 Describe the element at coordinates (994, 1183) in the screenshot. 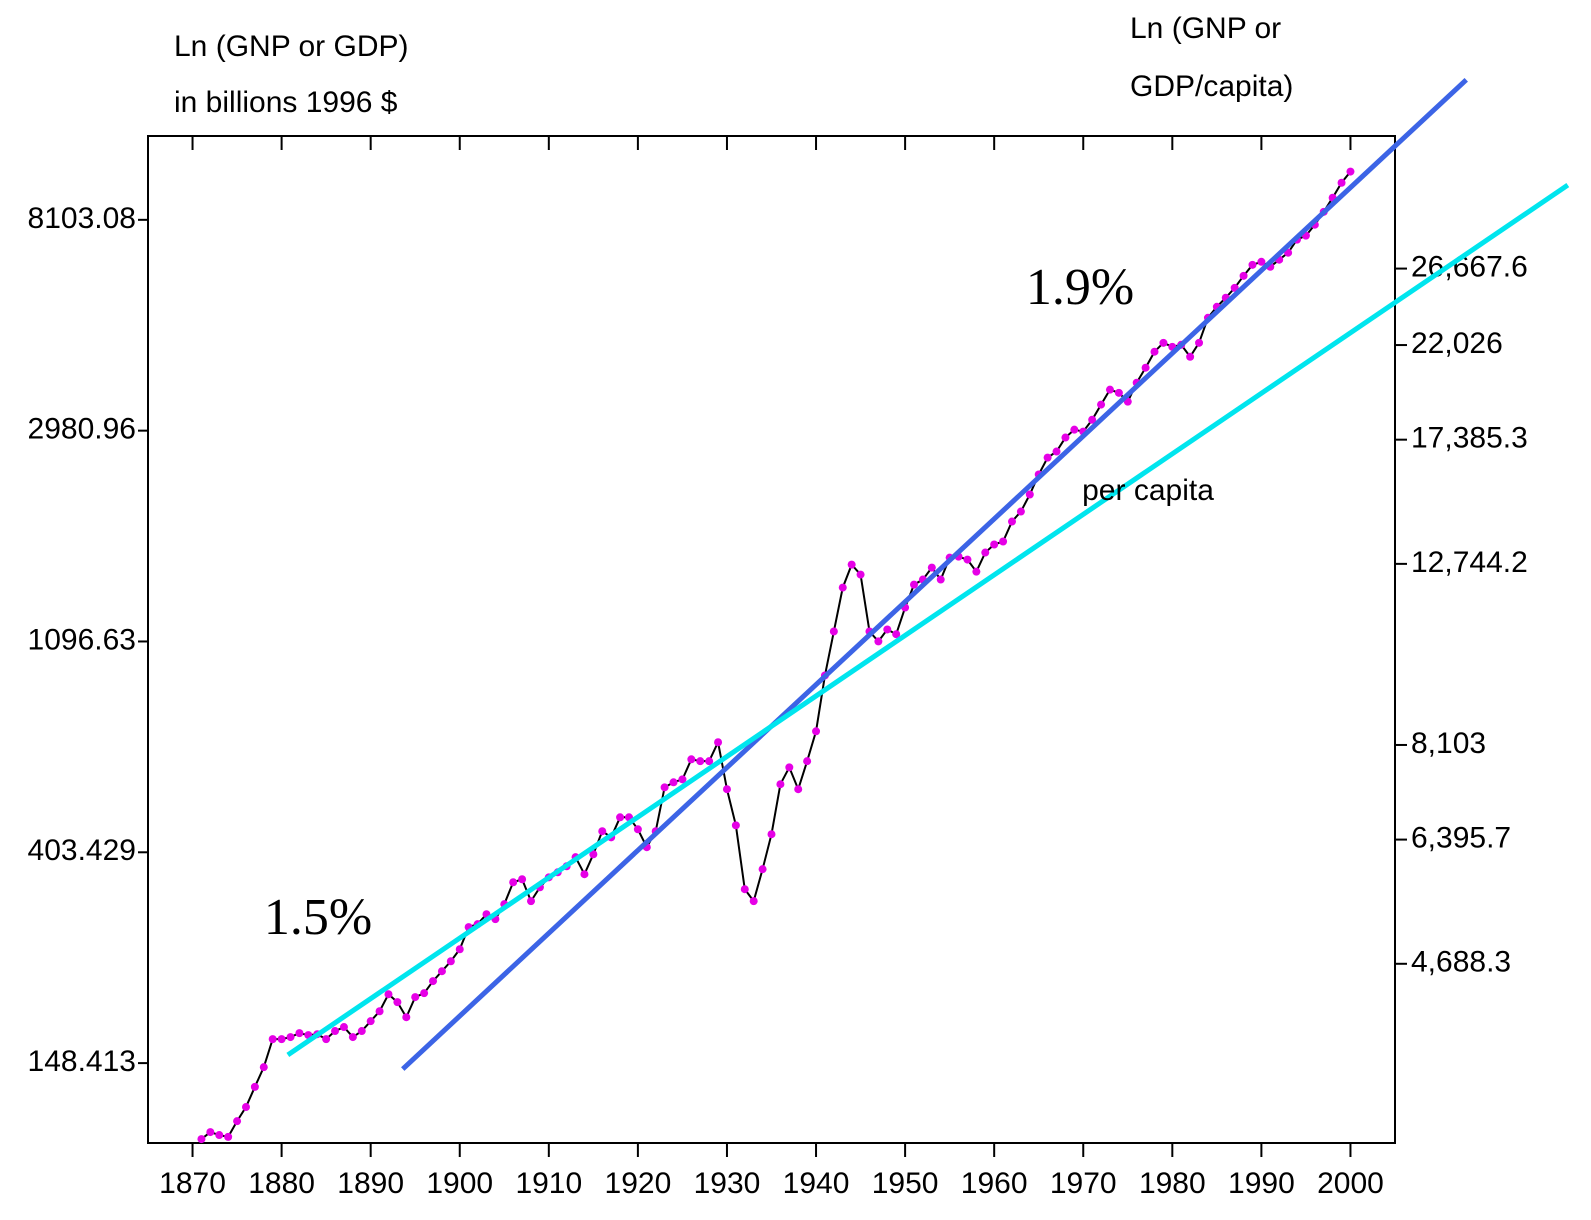

I see `x-tick-label: 1960` at that location.